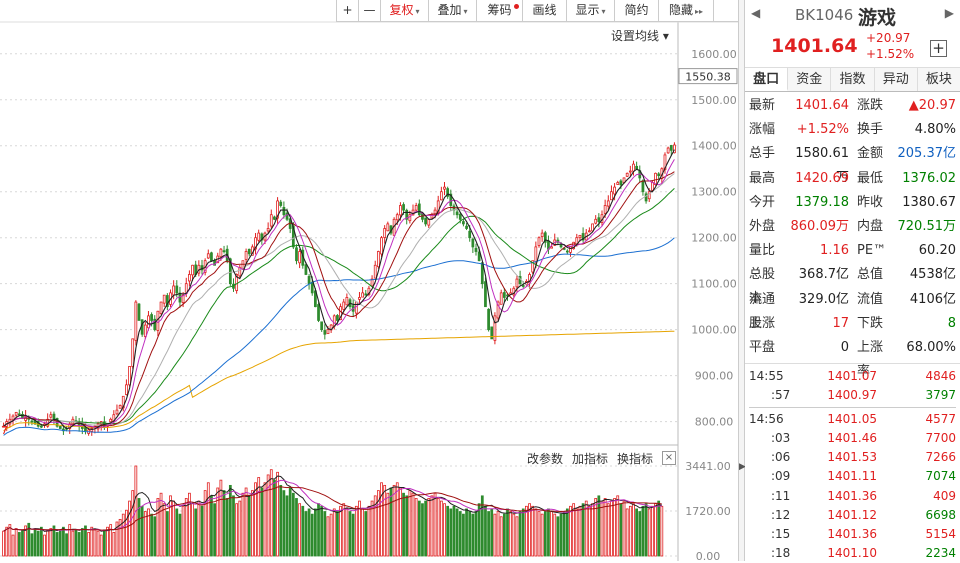 This screenshot has width=960, height=563. I want to click on tick-row: :09 1401.11 7074, so click(852, 476).